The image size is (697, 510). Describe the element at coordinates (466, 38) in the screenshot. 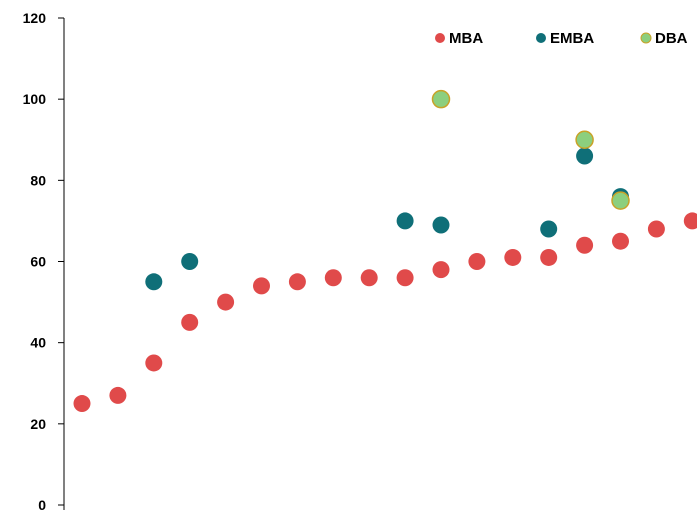

I see `legend-label-mba: MBA` at that location.